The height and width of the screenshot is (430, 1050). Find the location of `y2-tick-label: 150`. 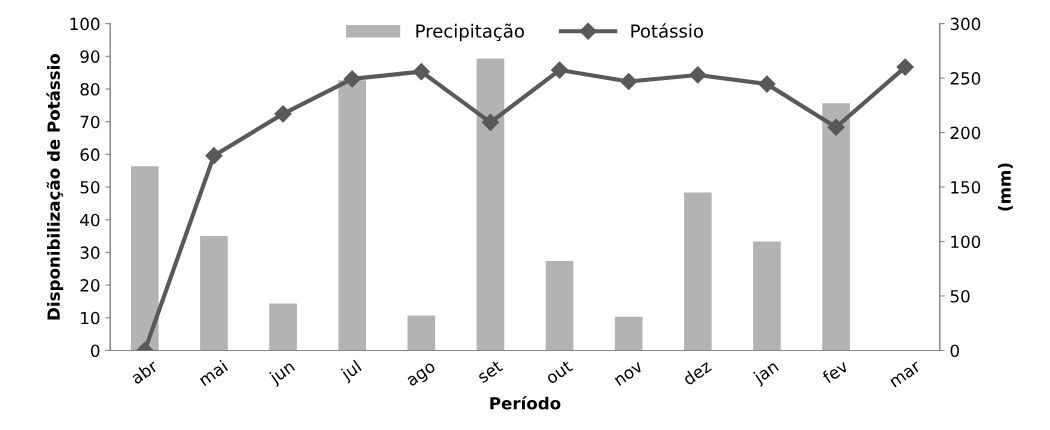

y2-tick-label: 150 is located at coordinates (966, 187).